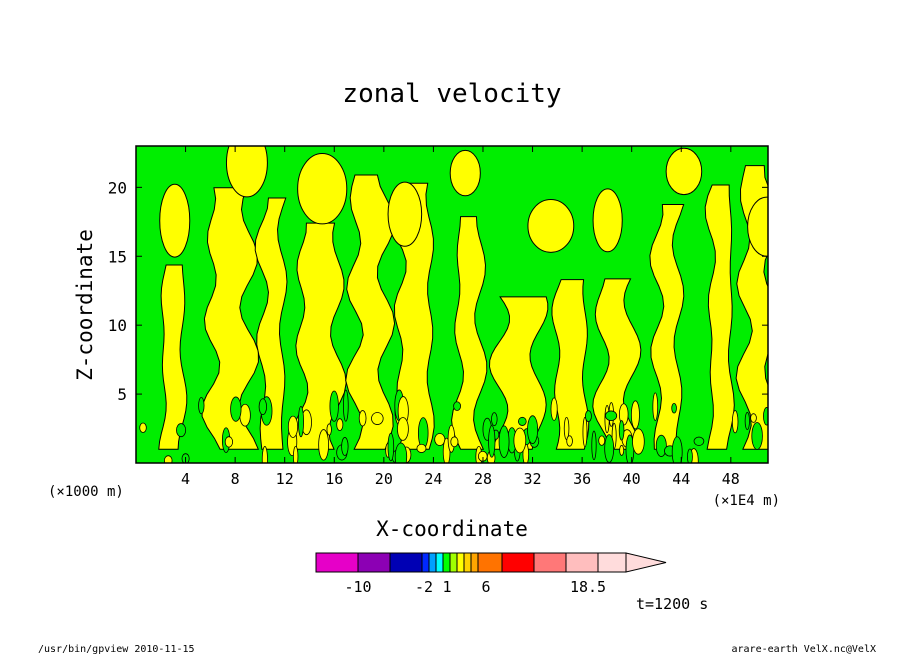 This screenshot has width=904, height=654. I want to click on colorbar-tick-label: 6, so click(485, 587).